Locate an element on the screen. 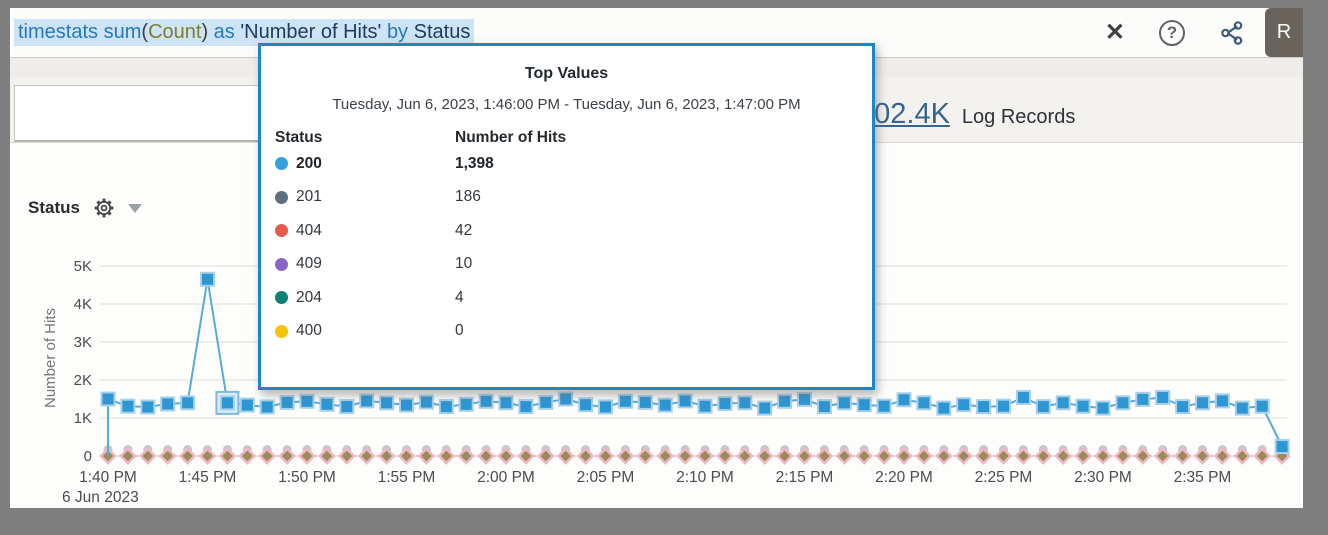 Image resolution: width=1328 pixels, height=535 pixels. gear-icon is located at coordinates (104, 208).